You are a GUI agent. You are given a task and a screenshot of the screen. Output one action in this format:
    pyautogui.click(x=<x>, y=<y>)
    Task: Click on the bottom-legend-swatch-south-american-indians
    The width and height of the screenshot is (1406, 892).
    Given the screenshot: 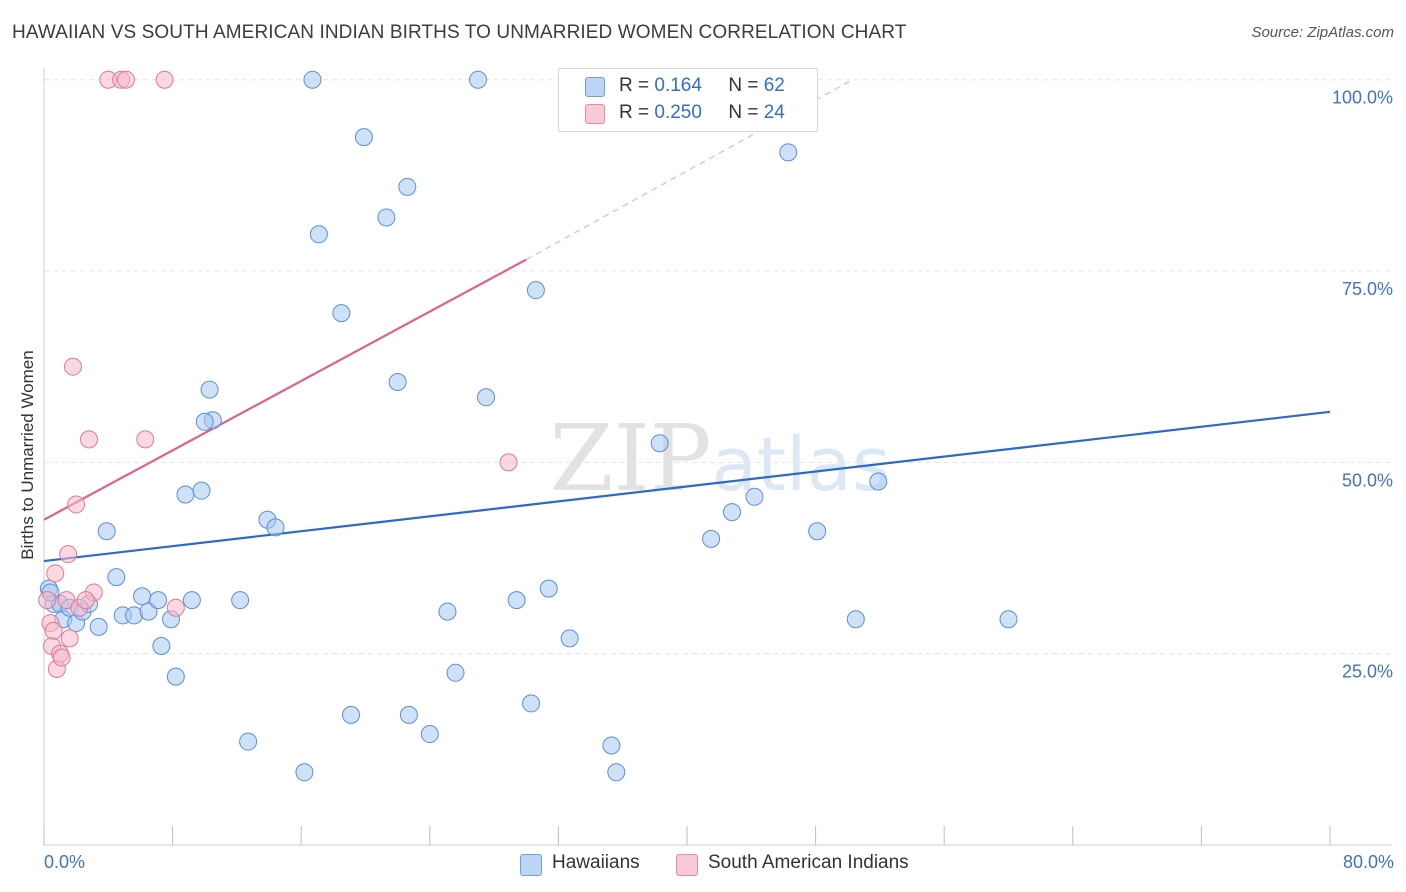 What is the action you would take?
    pyautogui.click(x=687, y=865)
    